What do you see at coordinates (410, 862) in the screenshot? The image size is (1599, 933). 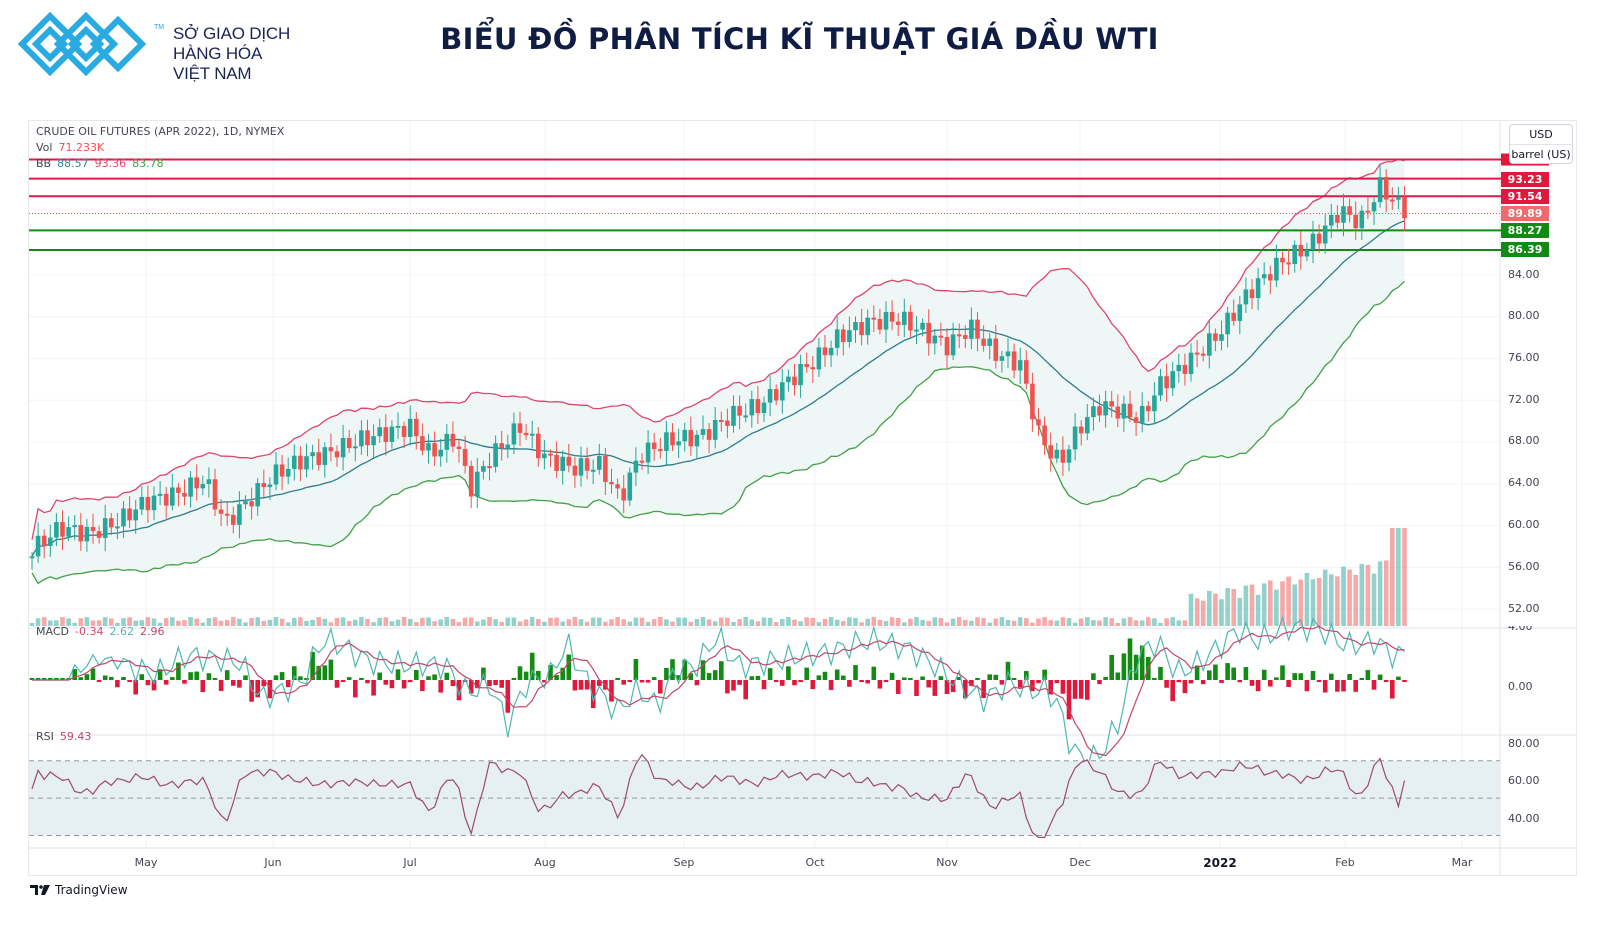 I see `time-label-jul: Jul` at bounding box center [410, 862].